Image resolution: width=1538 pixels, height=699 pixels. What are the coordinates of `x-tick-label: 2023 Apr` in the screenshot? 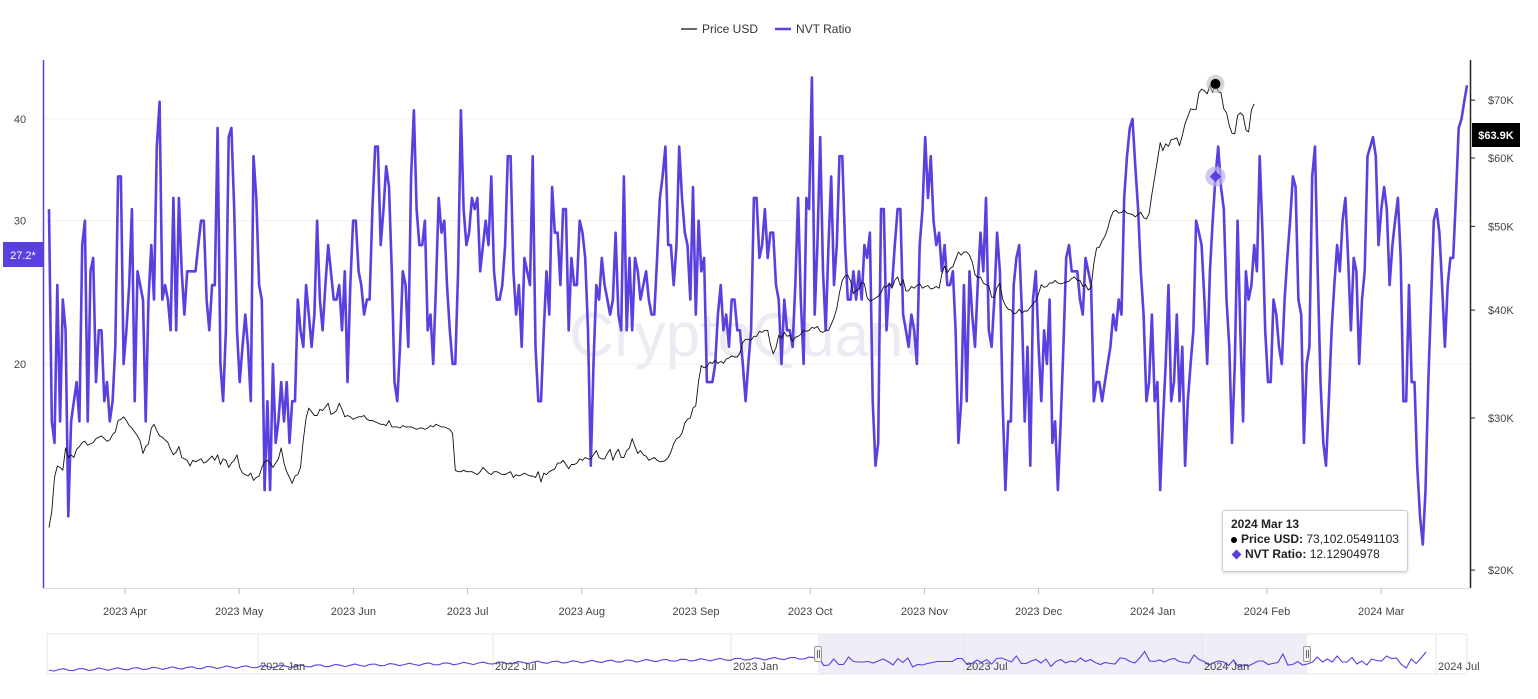 It's located at (125, 612).